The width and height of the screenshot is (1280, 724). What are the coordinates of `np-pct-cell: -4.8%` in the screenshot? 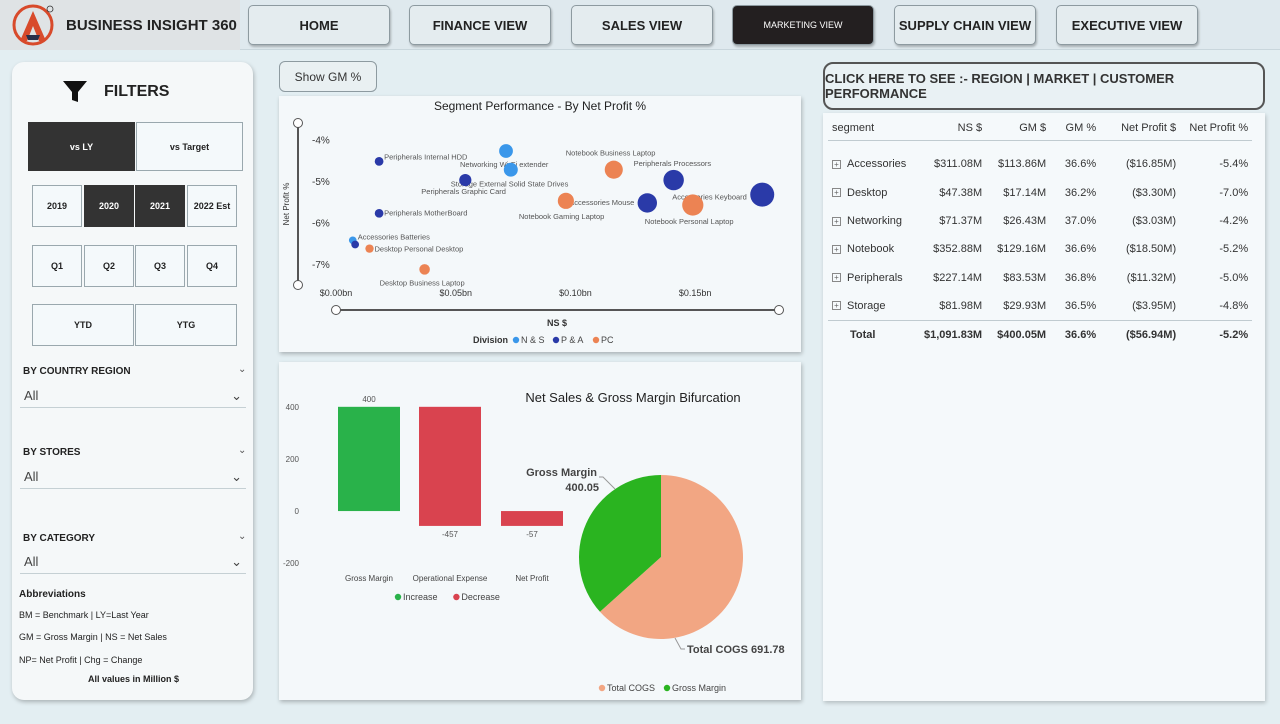 It's located at (1234, 305).